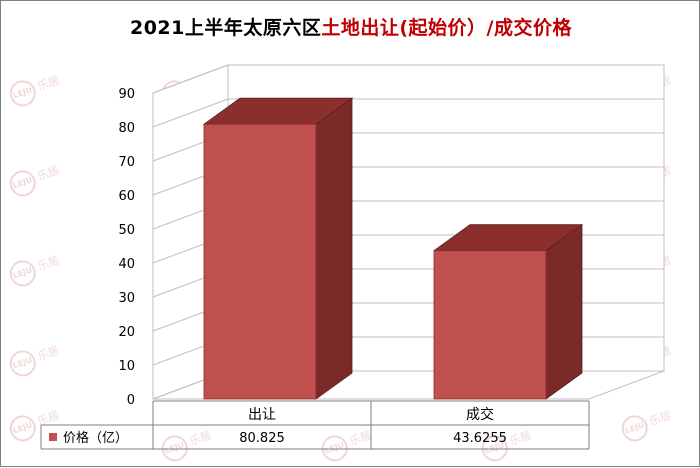  I want to click on data-label: 43.6255, so click(480, 438).